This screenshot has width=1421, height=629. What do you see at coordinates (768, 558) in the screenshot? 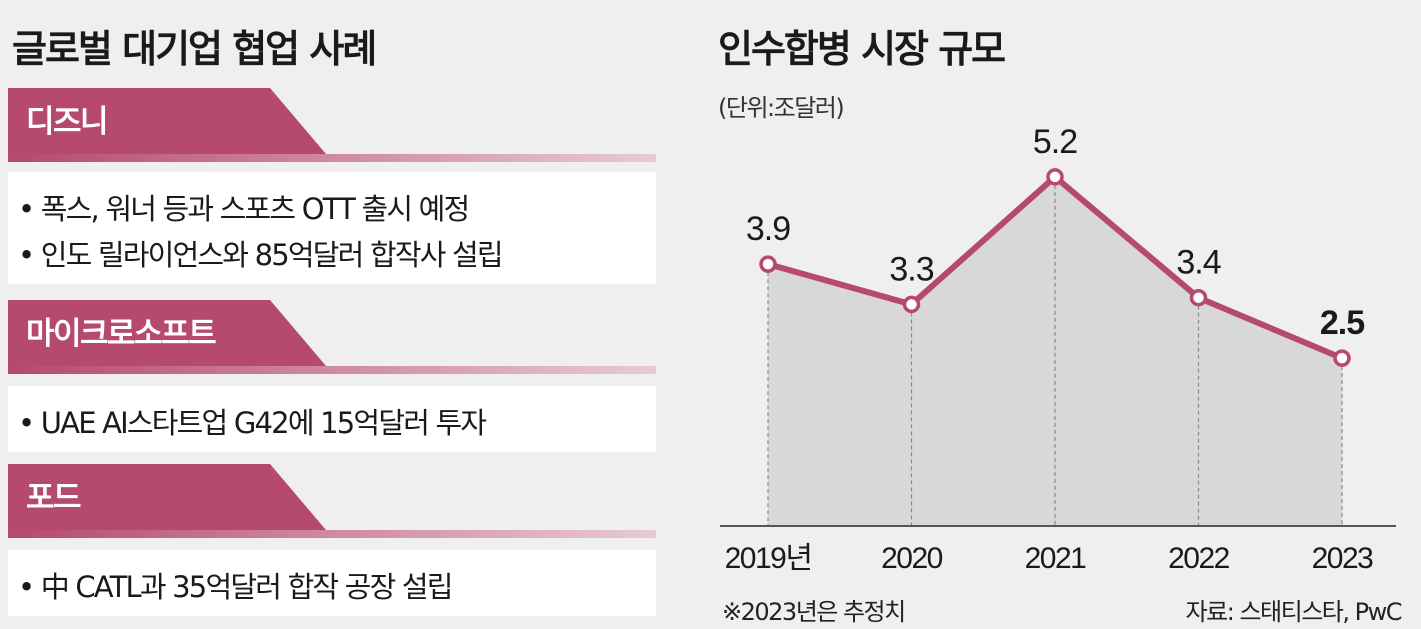
I see `x-tick-label: 2019년` at bounding box center [768, 558].